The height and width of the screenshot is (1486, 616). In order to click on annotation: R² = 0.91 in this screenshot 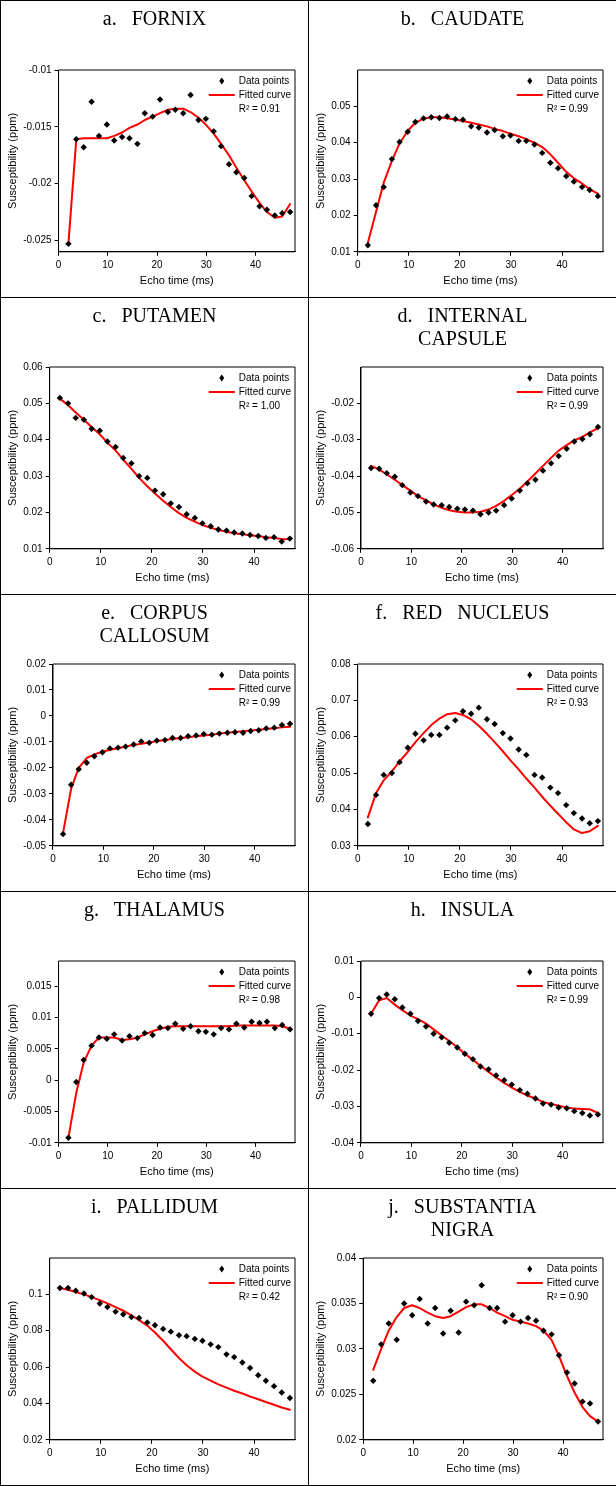, I will do `click(259, 108)`.